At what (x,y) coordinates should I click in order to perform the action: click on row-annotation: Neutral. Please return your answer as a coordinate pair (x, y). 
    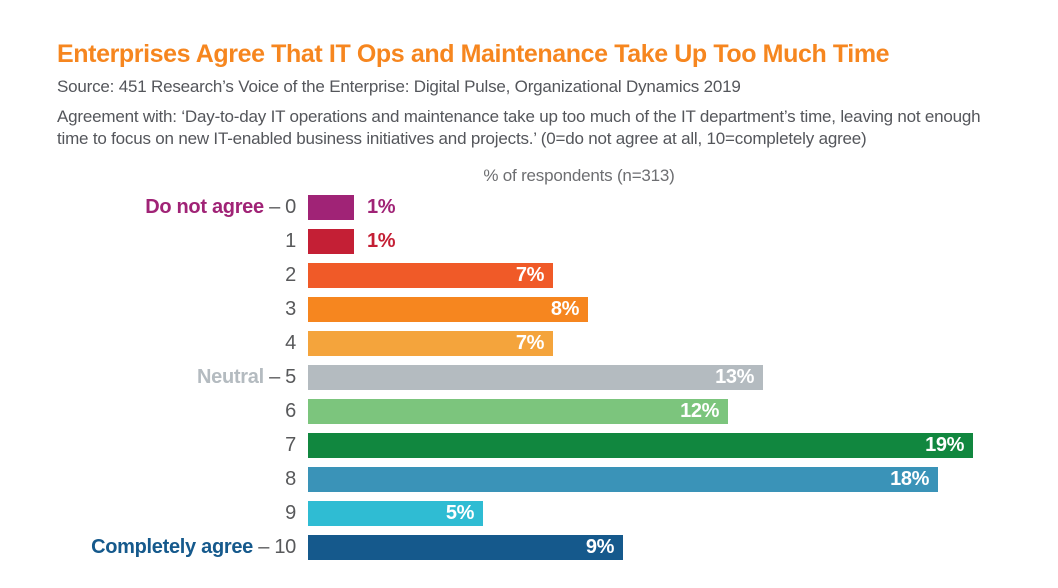
    Looking at the image, I should click on (230, 377).